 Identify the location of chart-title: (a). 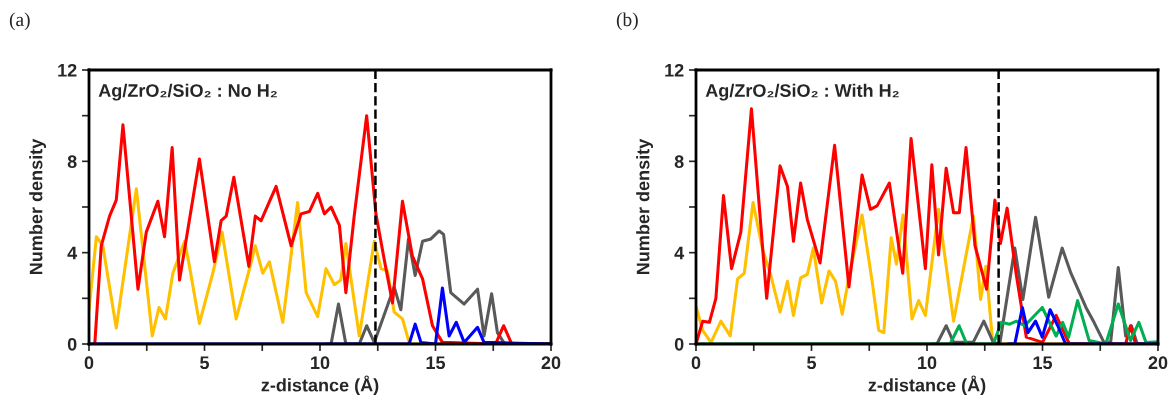
(19, 21).